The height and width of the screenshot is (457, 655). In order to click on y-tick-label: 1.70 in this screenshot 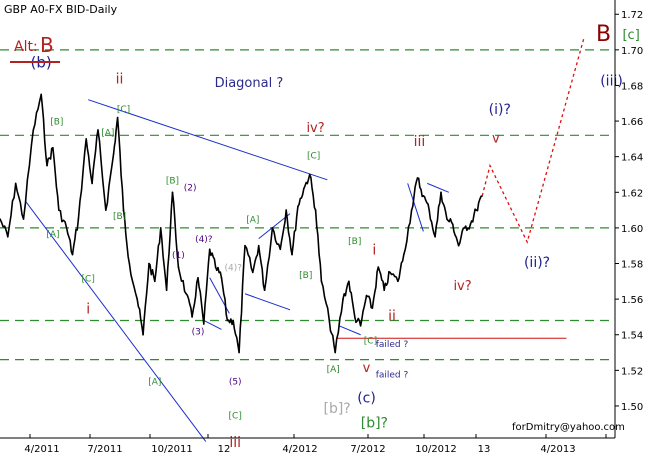, I will do `click(632, 51)`.